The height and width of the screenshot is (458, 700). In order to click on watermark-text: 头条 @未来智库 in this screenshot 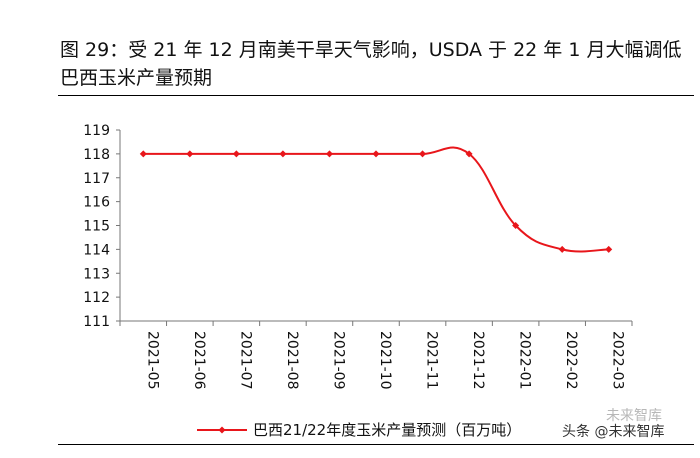, I will do `click(613, 431)`.